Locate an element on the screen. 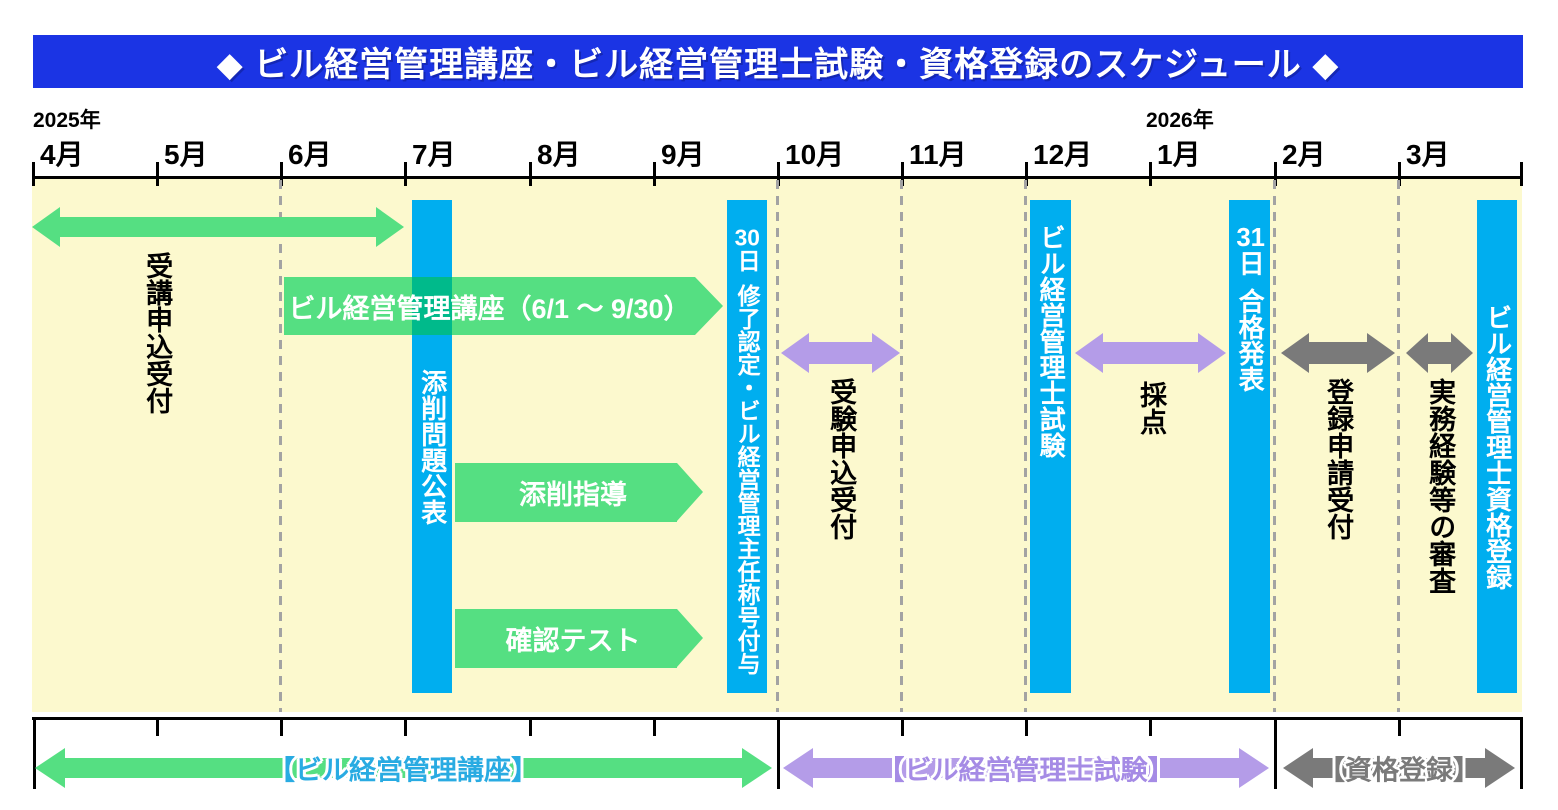 The width and height of the screenshot is (1558, 810). completion-text: 修了認定・ビル経営管理主任称号付与 is located at coordinates (747, 479).